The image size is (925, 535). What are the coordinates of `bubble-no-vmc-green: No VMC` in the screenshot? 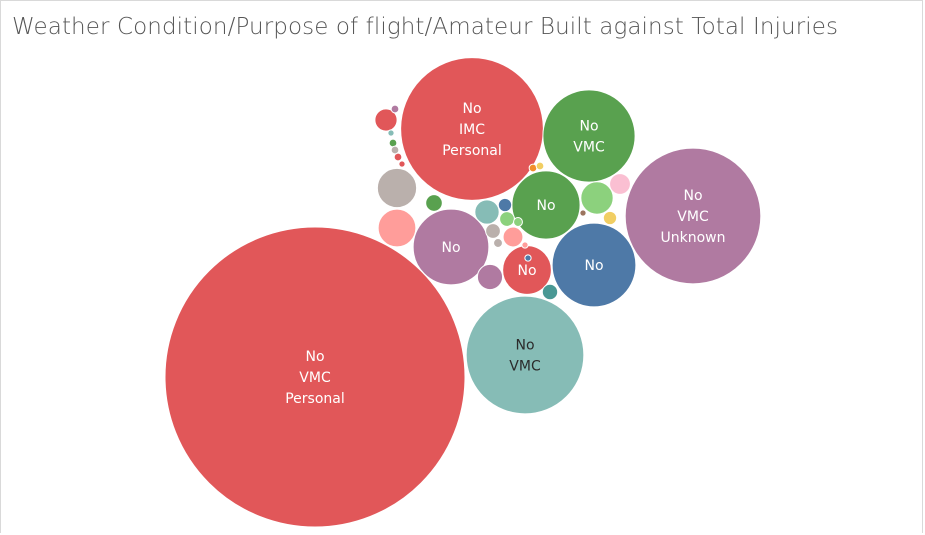 It's located at (589, 136).